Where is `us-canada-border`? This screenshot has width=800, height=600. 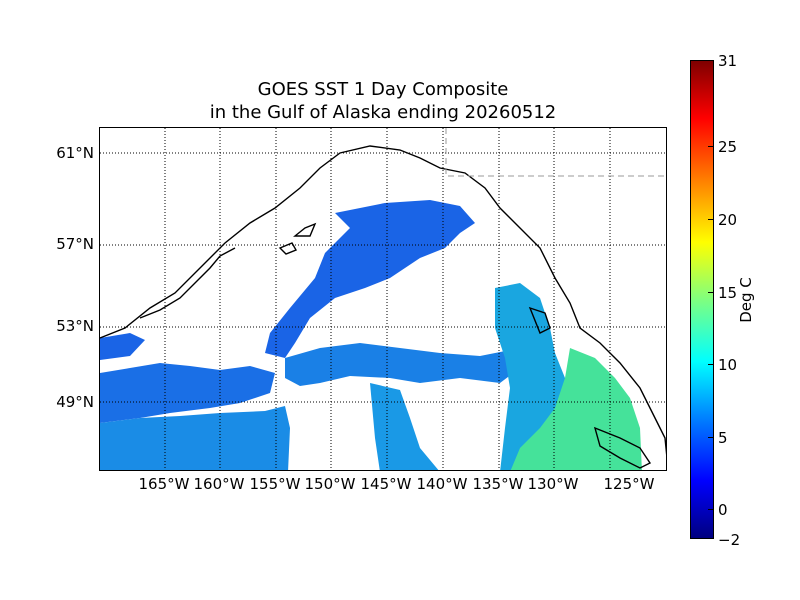 us-canada-border is located at coordinates (555, 152).